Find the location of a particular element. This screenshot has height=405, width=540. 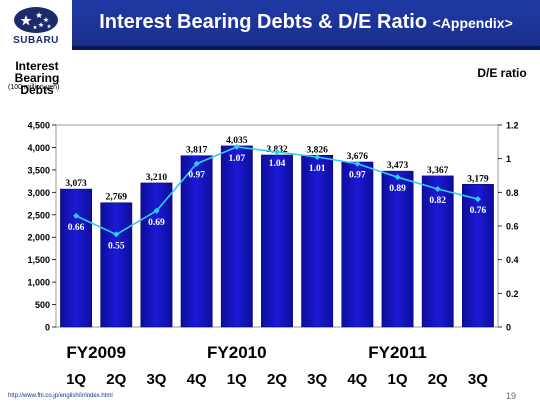

y-right-tick-label: 0.4 is located at coordinates (512, 260).